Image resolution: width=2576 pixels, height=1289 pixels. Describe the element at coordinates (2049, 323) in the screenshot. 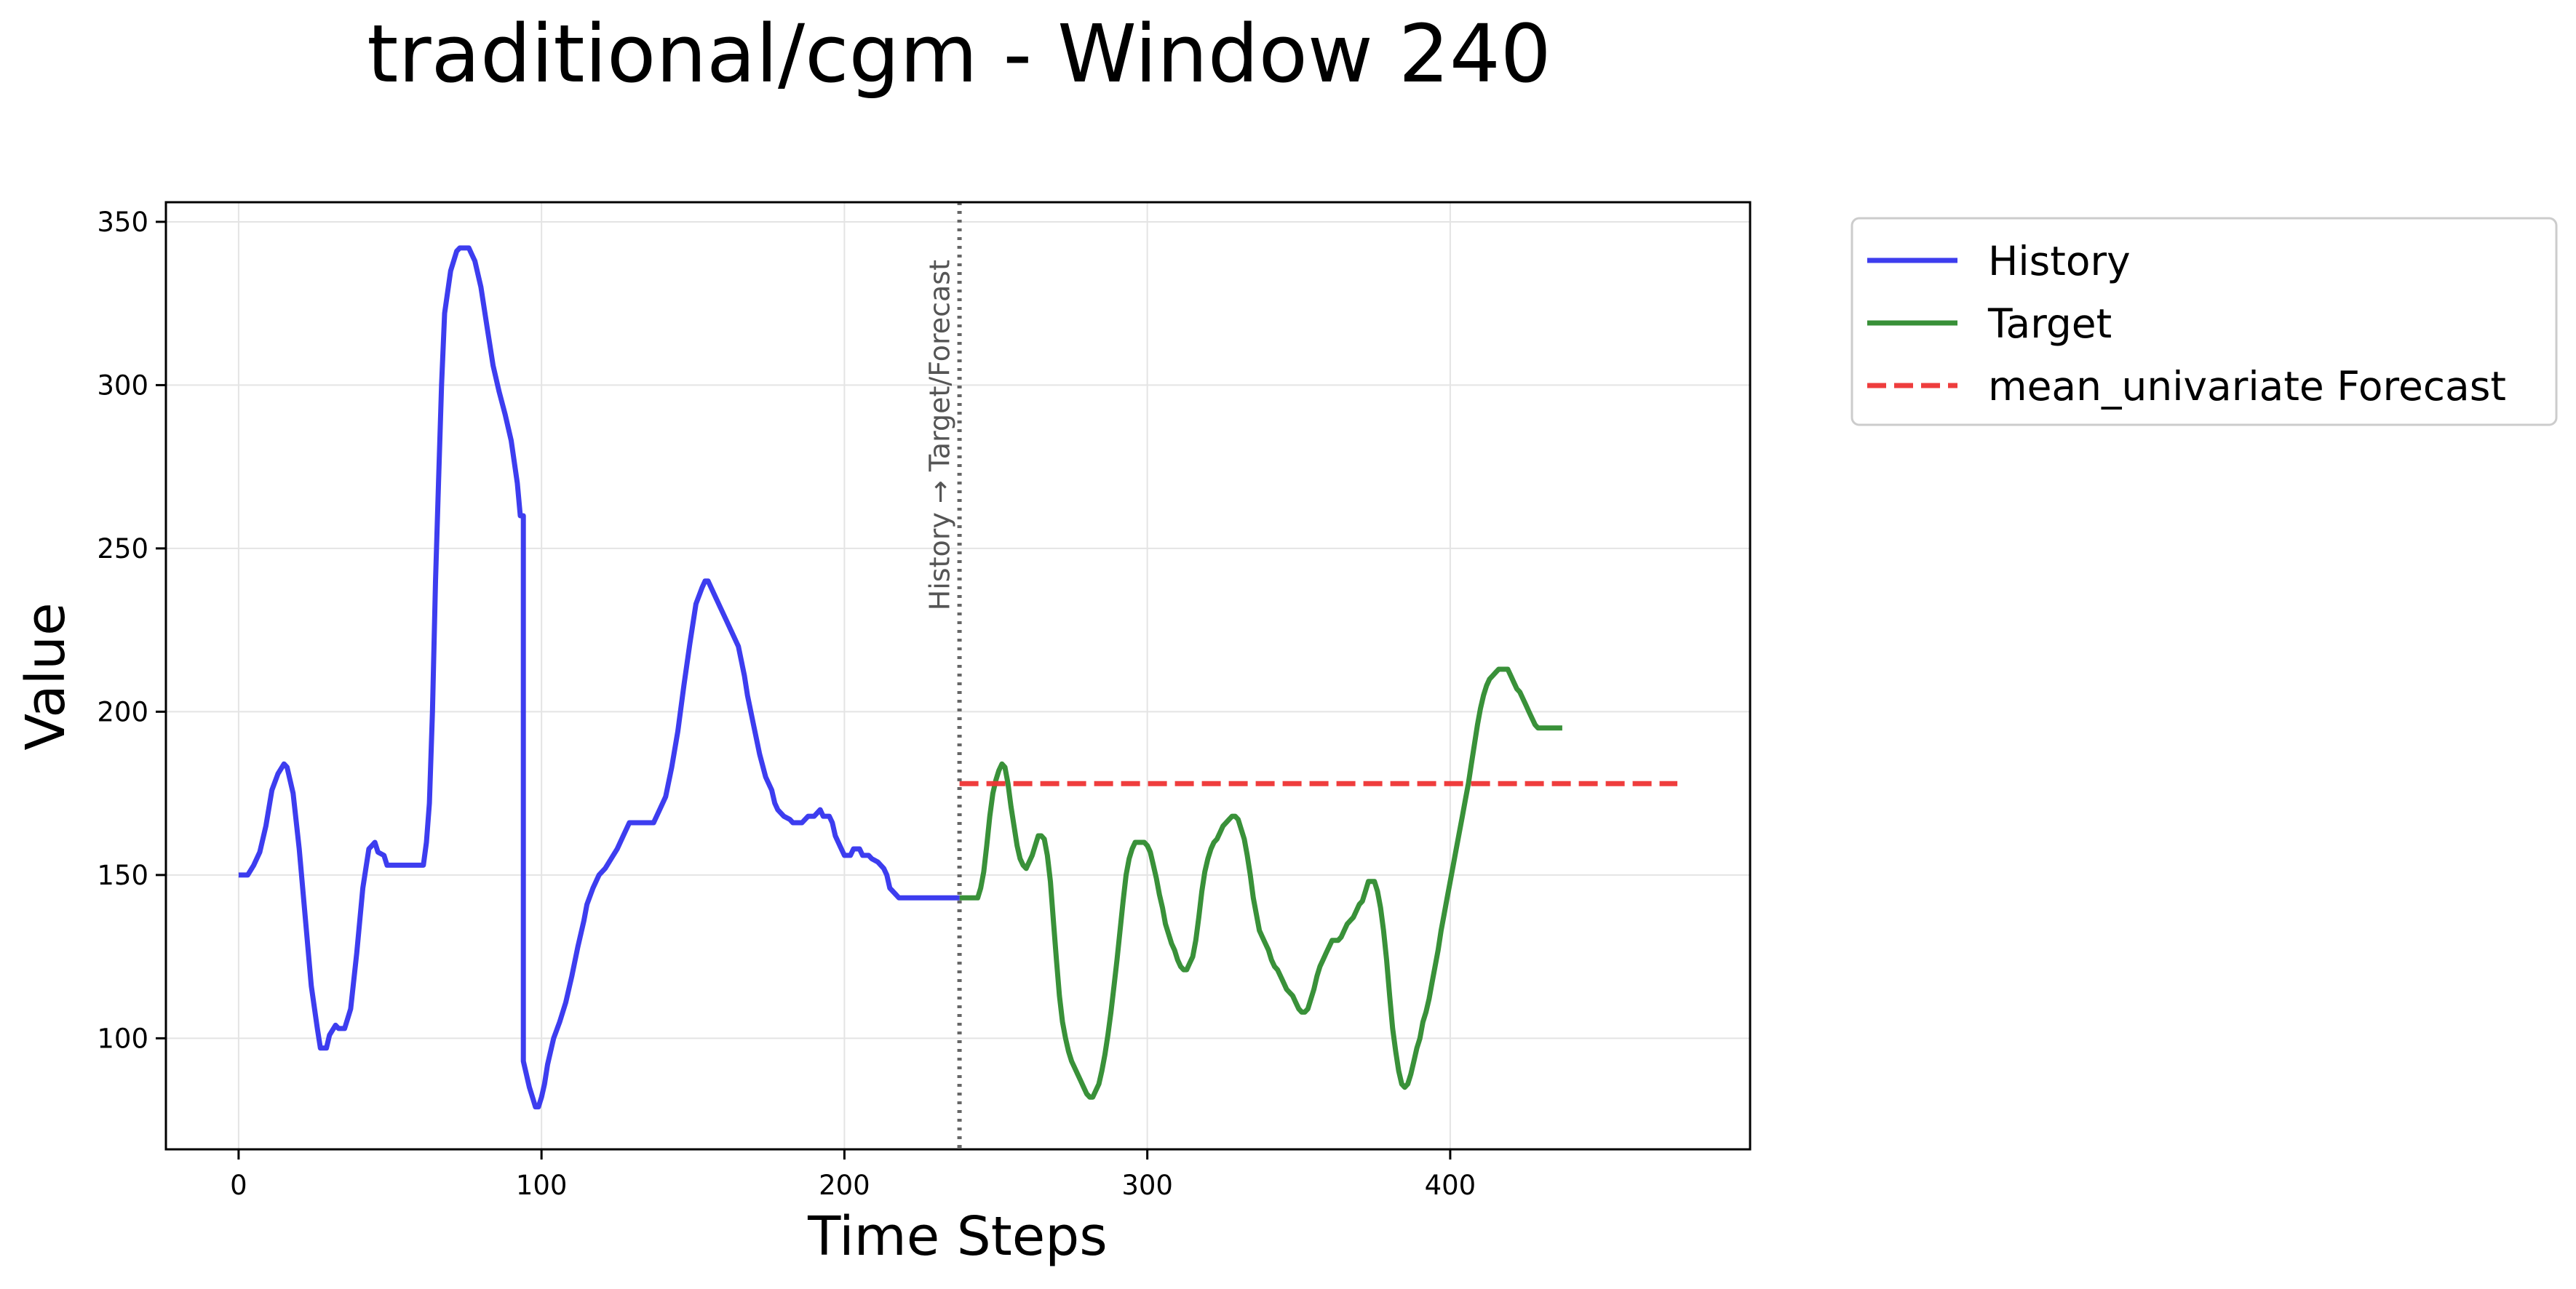

I see `legend-label-target: Target` at that location.